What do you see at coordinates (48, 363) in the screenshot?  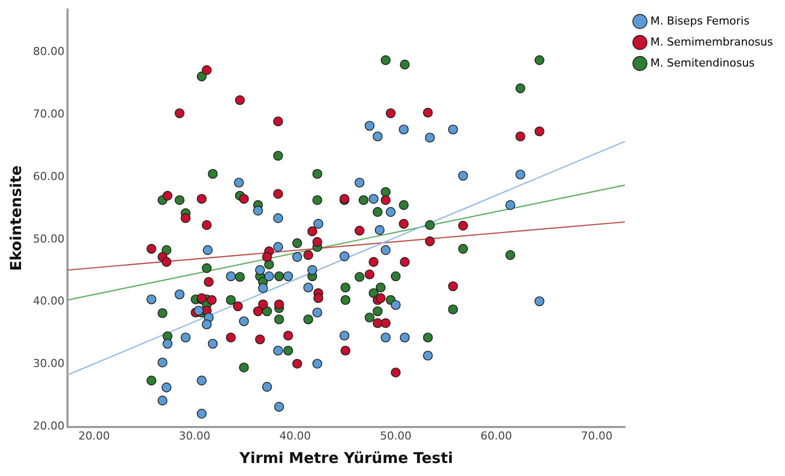 I see `y-tick-label: 30.00` at bounding box center [48, 363].